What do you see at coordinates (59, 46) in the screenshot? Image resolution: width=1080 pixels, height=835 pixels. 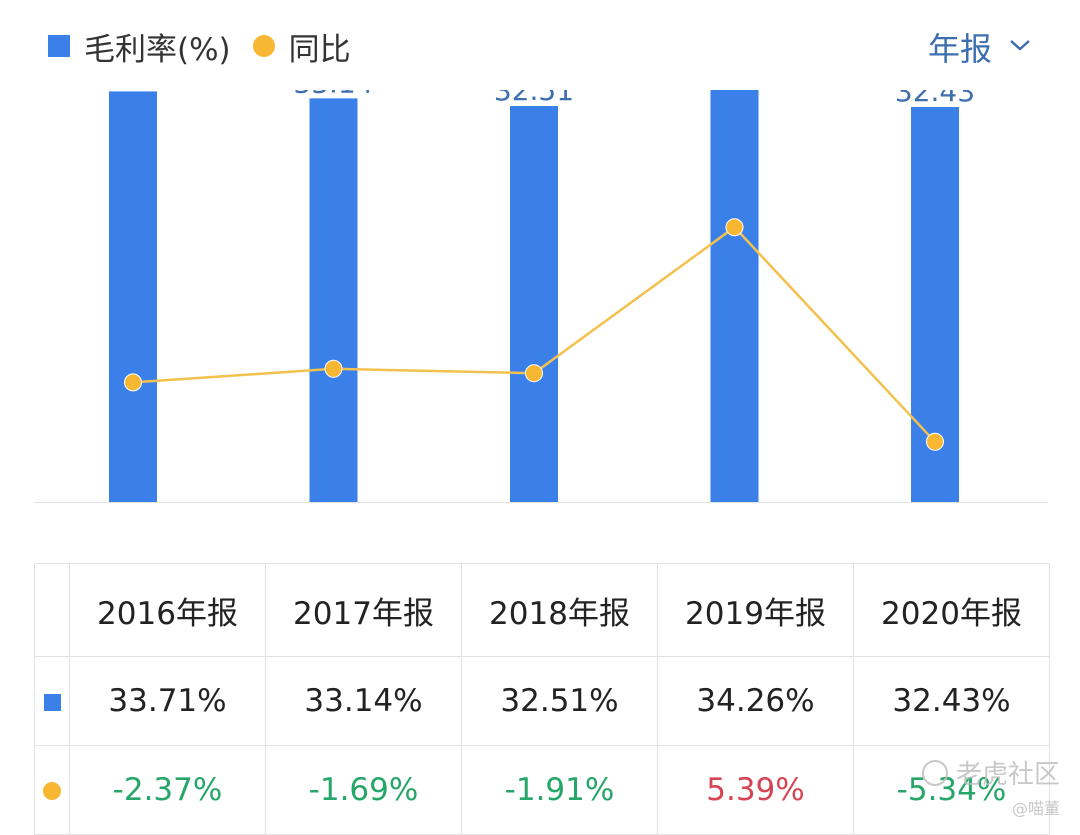 I see `bar-legend-marker` at bounding box center [59, 46].